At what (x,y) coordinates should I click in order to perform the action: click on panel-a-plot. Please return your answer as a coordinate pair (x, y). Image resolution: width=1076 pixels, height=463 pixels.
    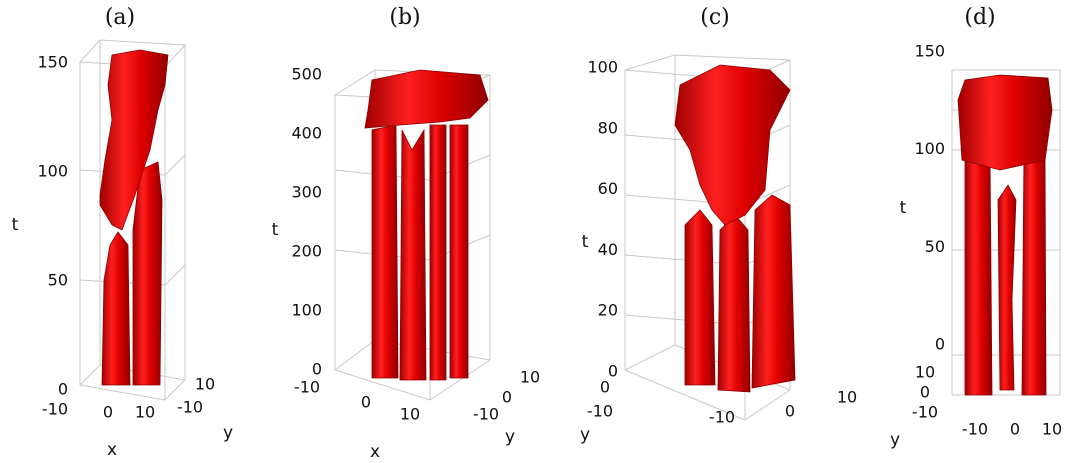
    Looking at the image, I should click on (132, 220).